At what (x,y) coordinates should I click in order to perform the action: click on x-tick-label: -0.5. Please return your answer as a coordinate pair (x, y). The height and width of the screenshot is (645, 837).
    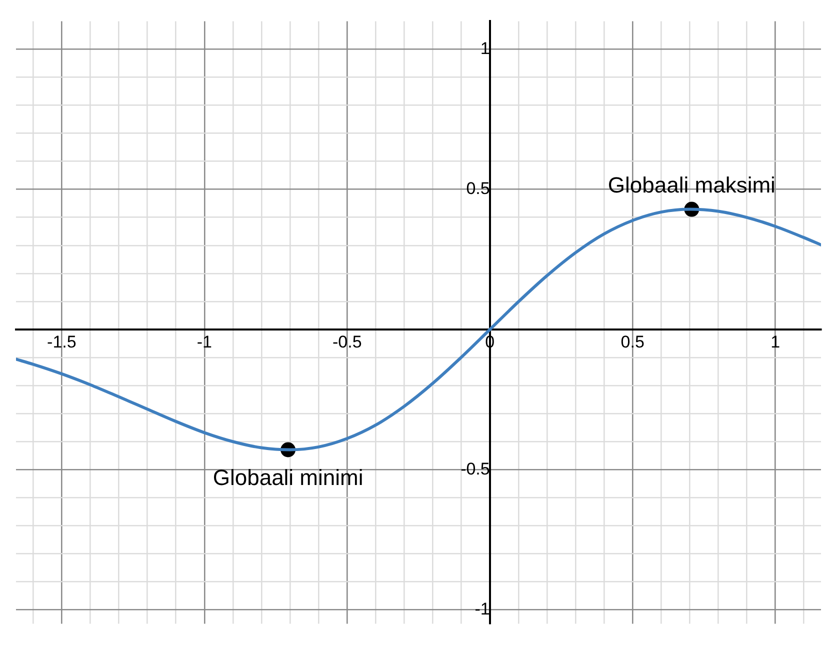
    Looking at the image, I should click on (347, 342).